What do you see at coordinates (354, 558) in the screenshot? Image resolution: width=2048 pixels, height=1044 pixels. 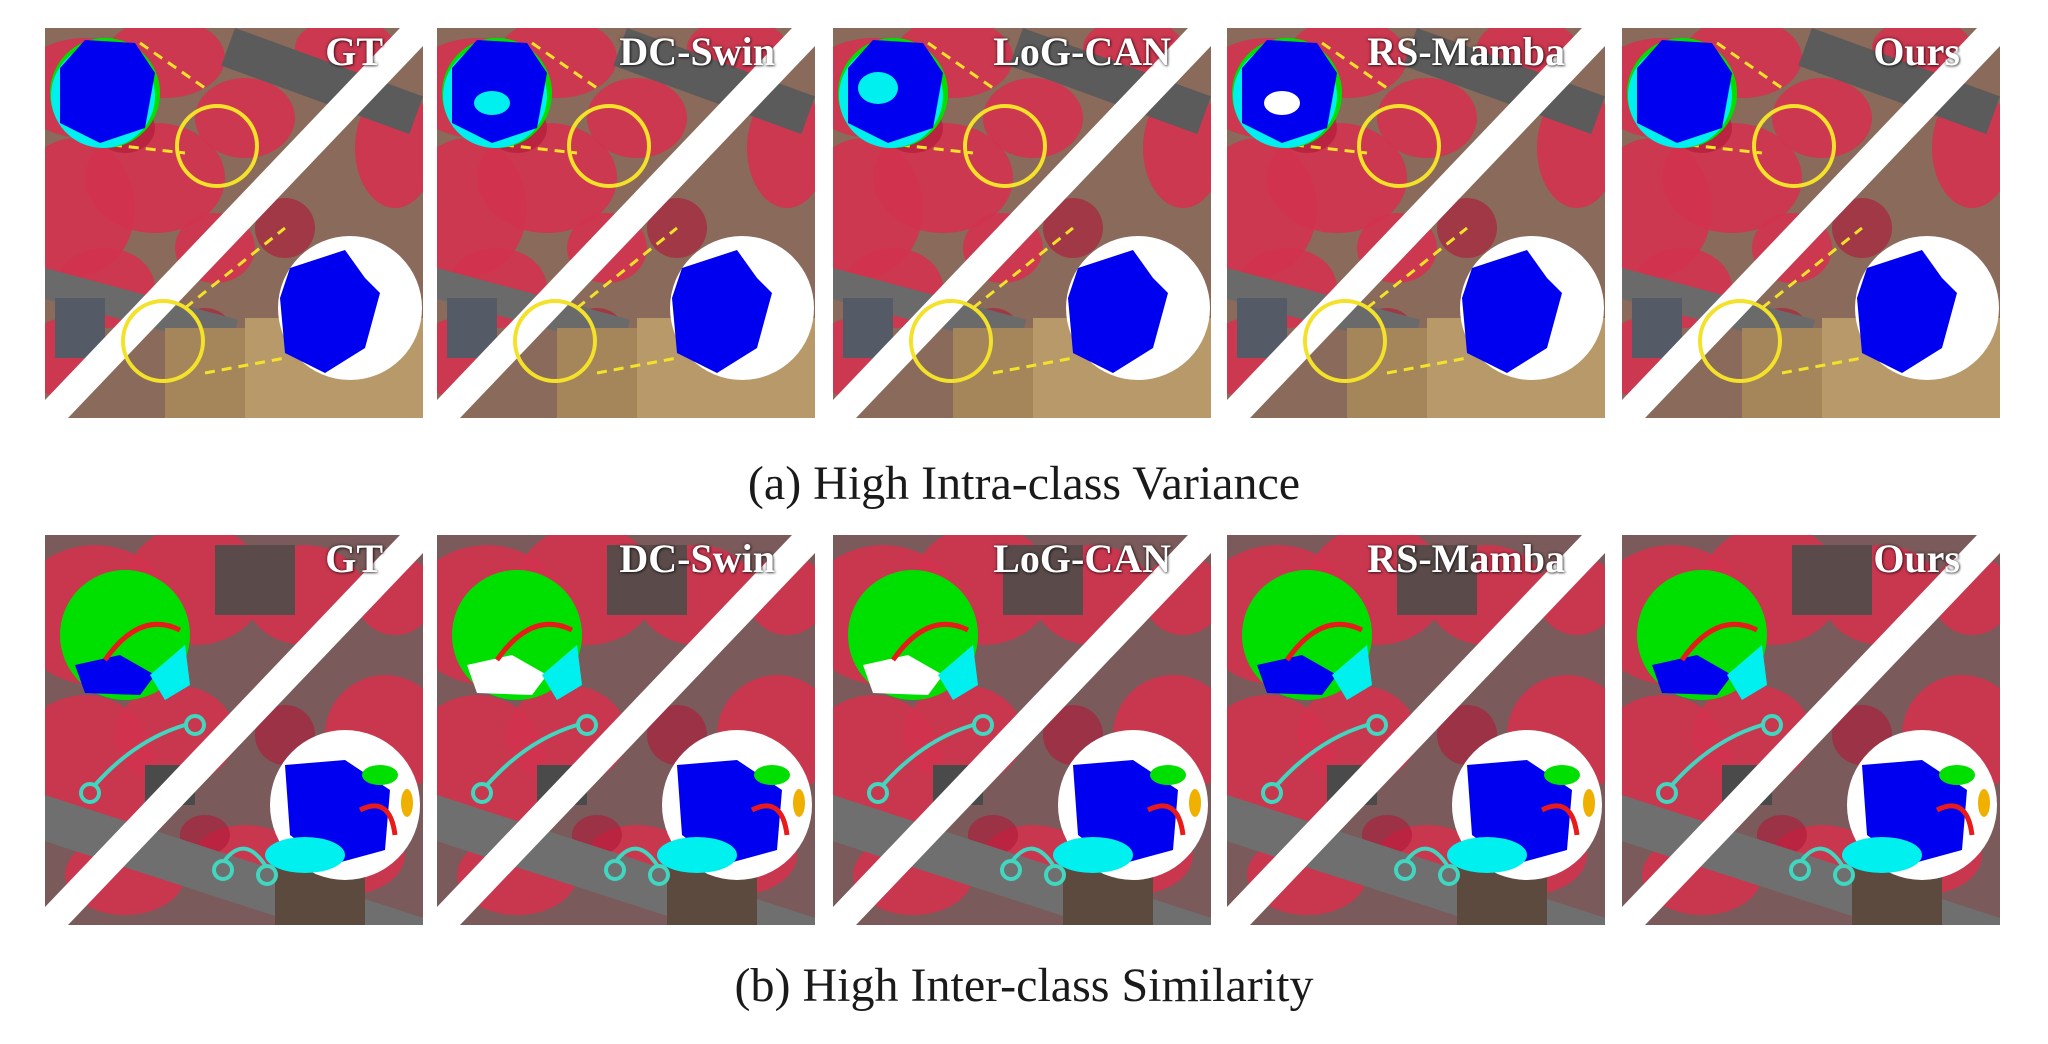 I see `panel-label: GT` at bounding box center [354, 558].